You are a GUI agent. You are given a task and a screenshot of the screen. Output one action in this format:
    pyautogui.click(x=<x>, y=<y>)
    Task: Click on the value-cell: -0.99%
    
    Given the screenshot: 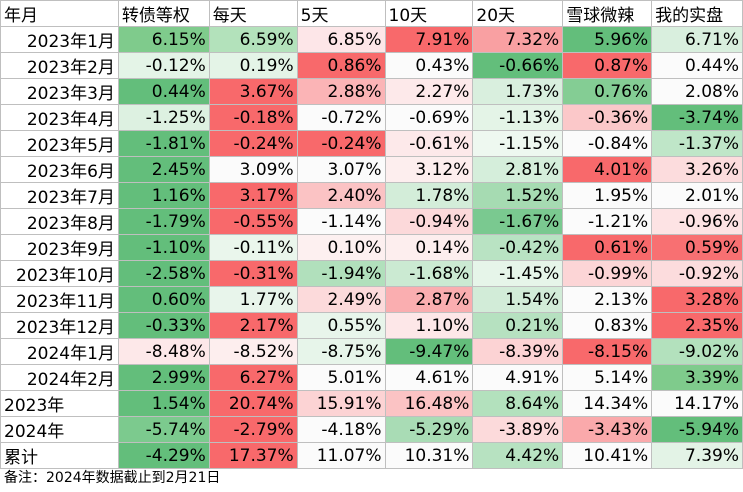 What is the action you would take?
    pyautogui.click(x=607, y=273)
    